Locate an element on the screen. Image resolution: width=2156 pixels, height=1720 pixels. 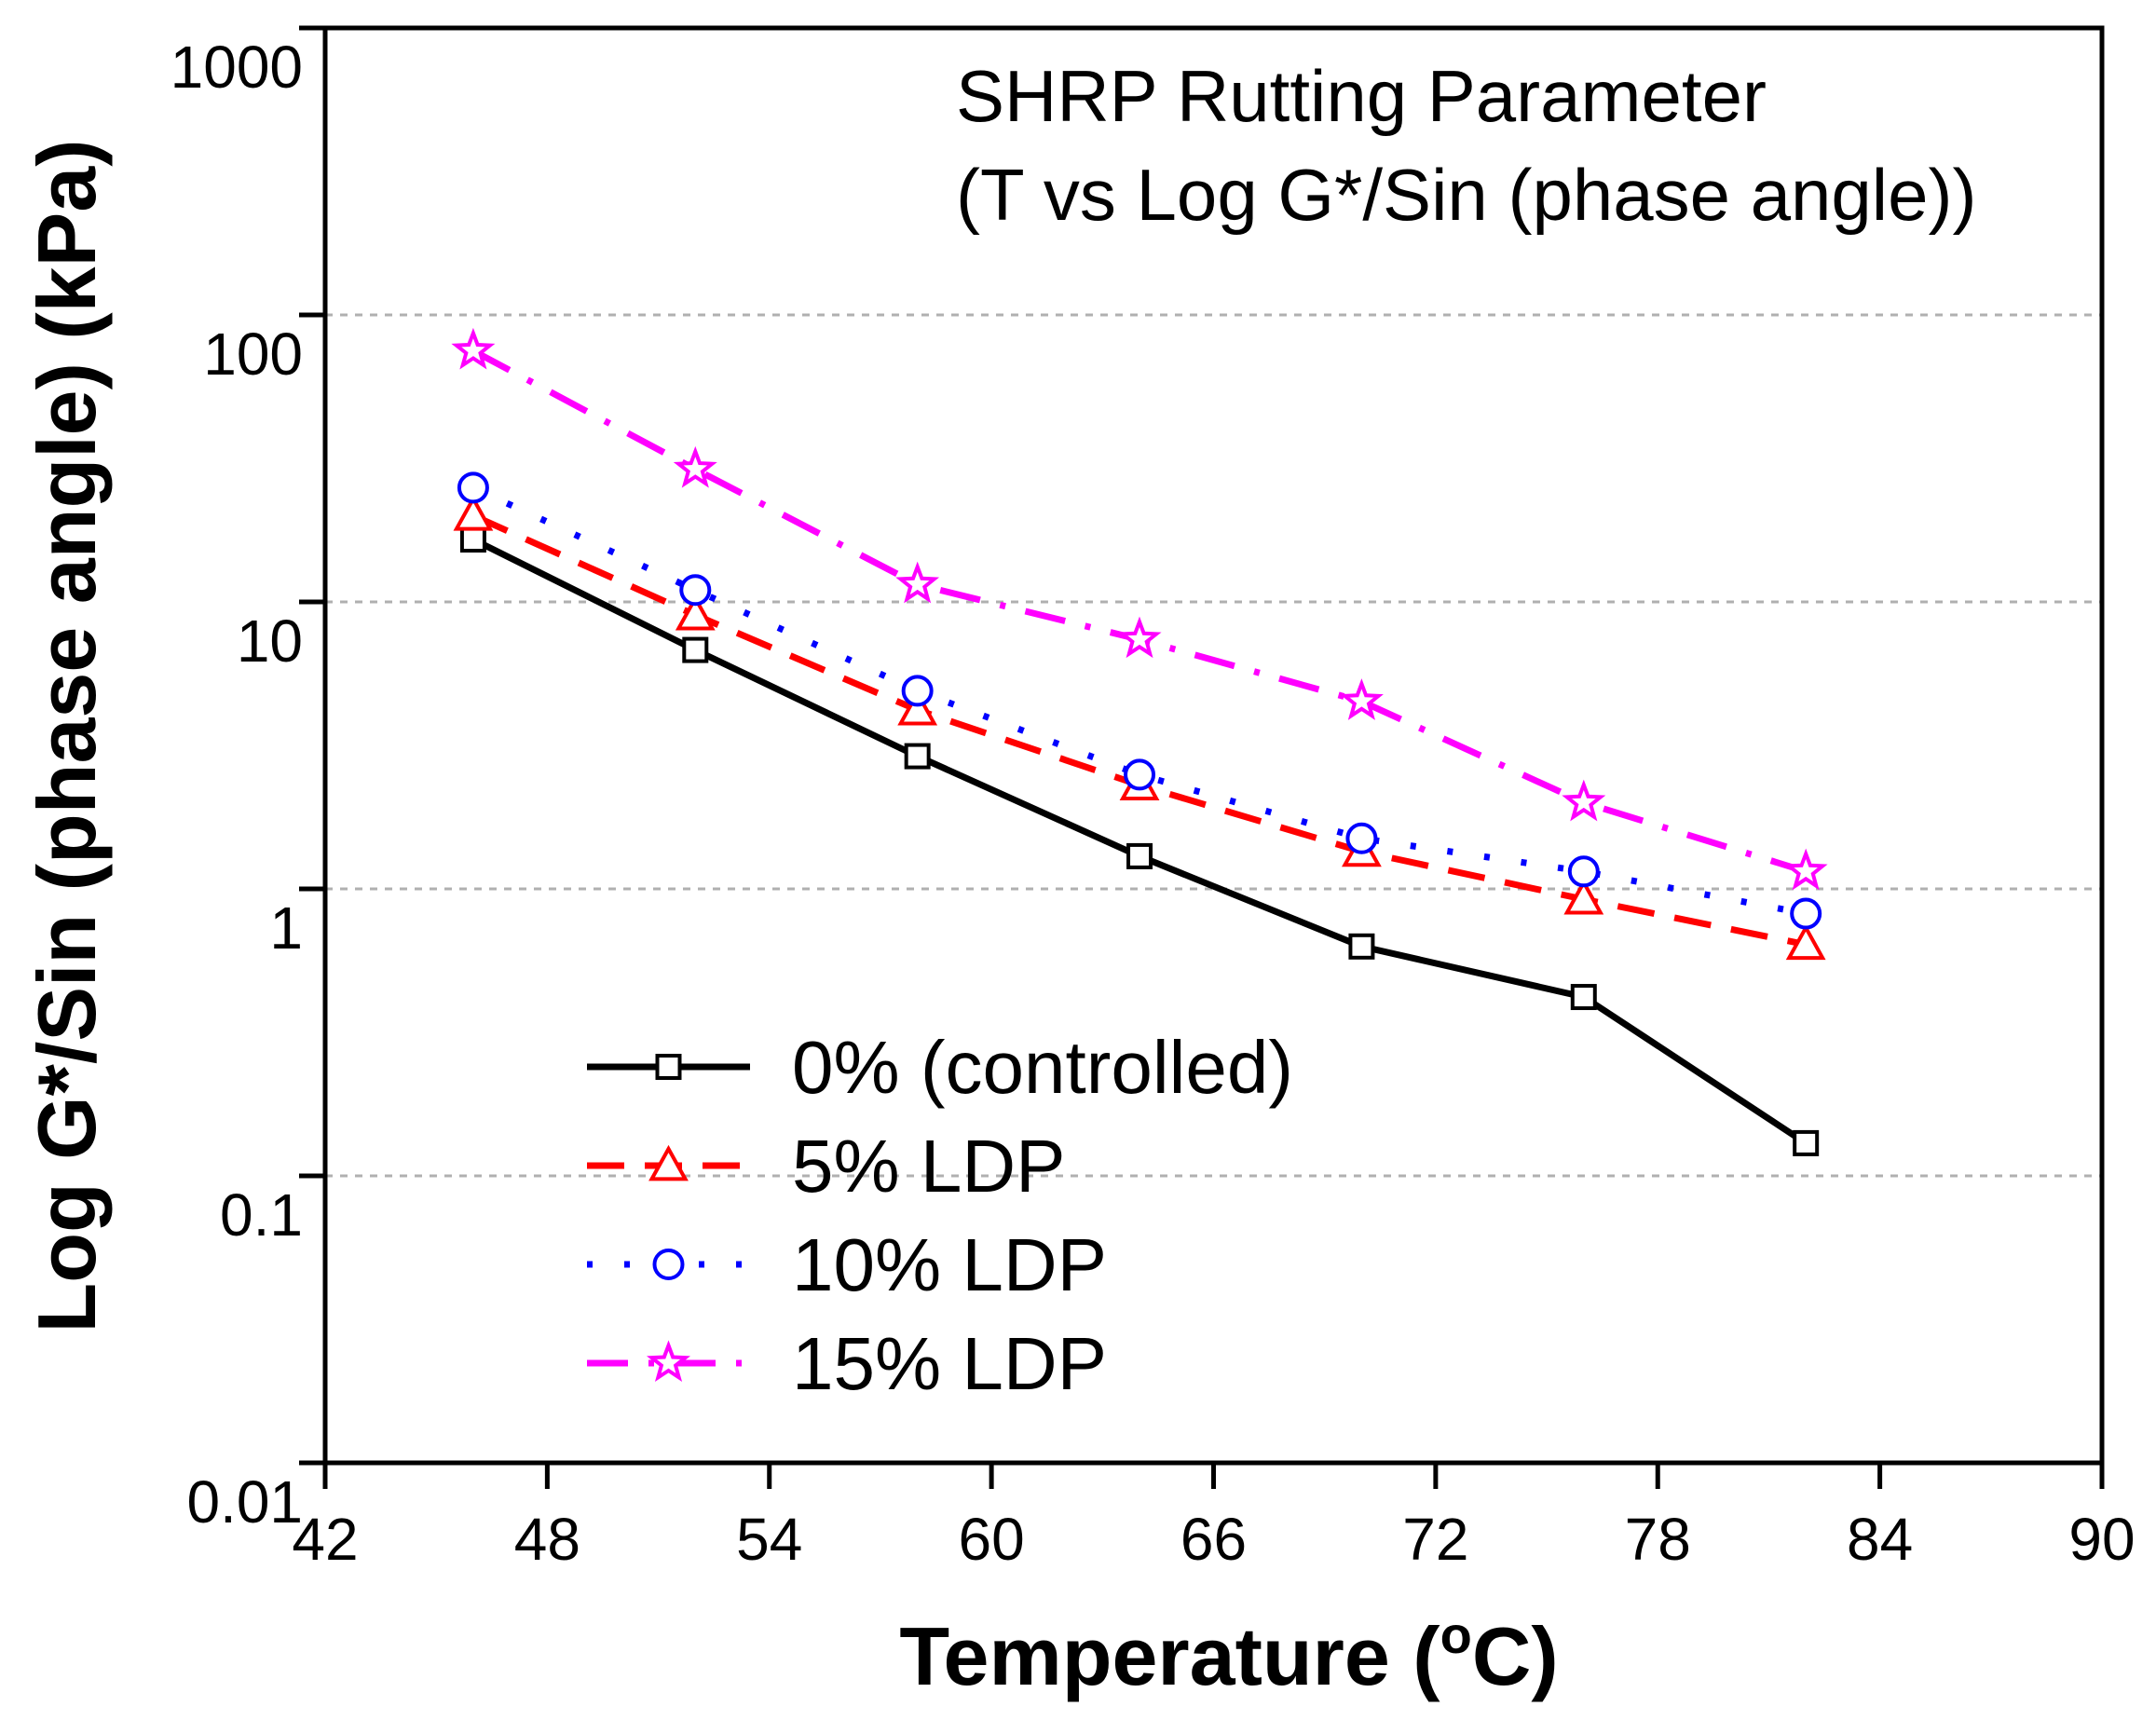
legend-item-2: 10% LDP is located at coordinates (847, 1265).